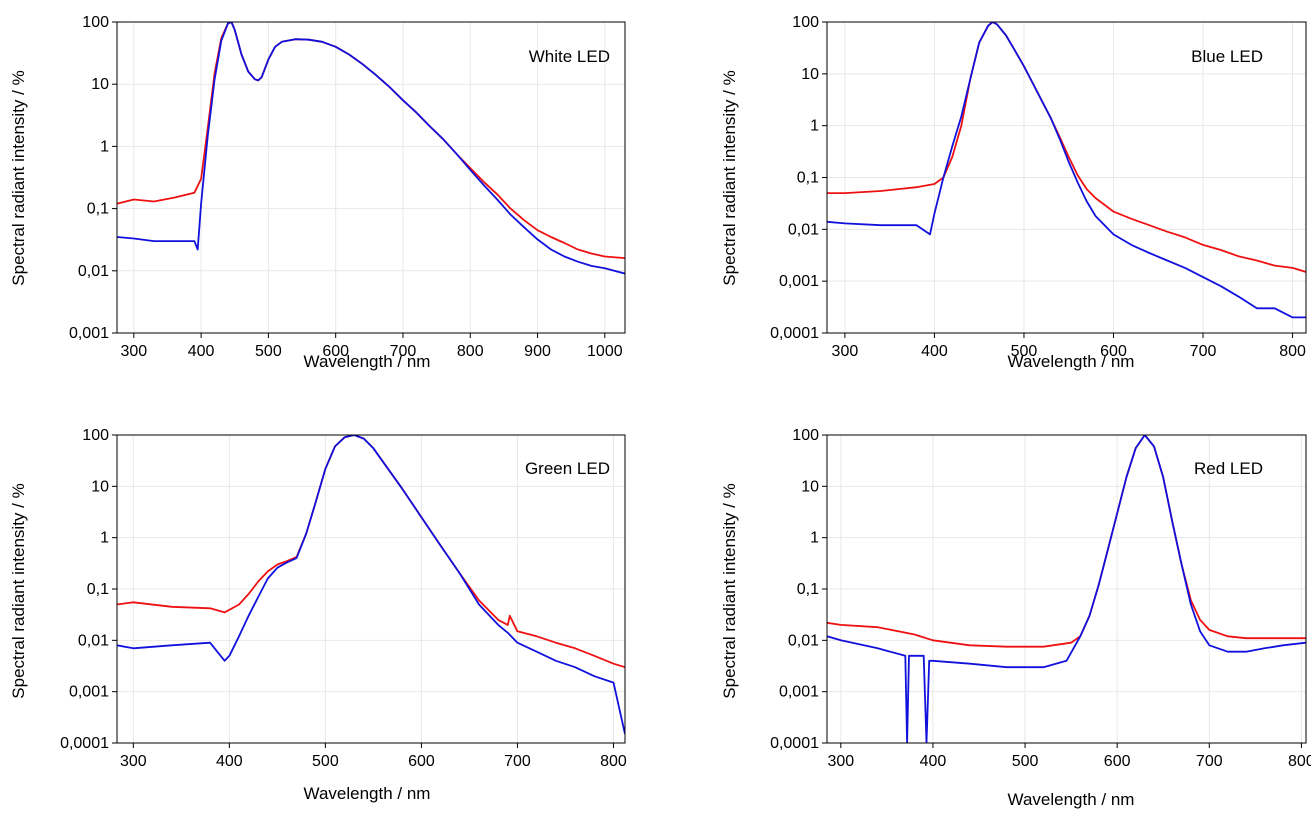 This screenshot has height=817, width=1311. Describe the element at coordinates (605, 351) in the screenshot. I see `x-tick-label: 1000` at that location.